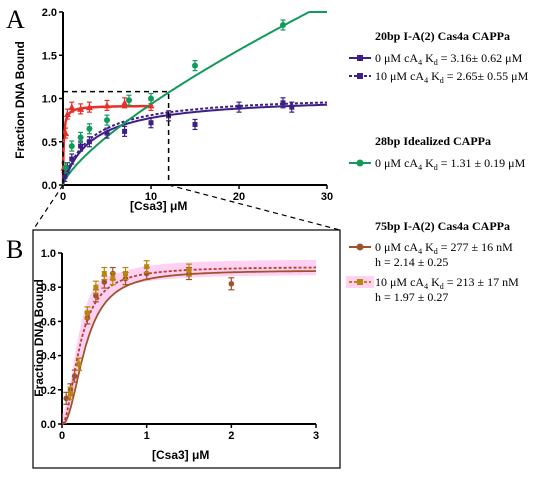 Image resolution: width=550 pixels, height=478 pixels. I want to click on legend-a-item-2: 10 μM cA4 Kd = 2.65± 0.55 μM, so click(439, 77).